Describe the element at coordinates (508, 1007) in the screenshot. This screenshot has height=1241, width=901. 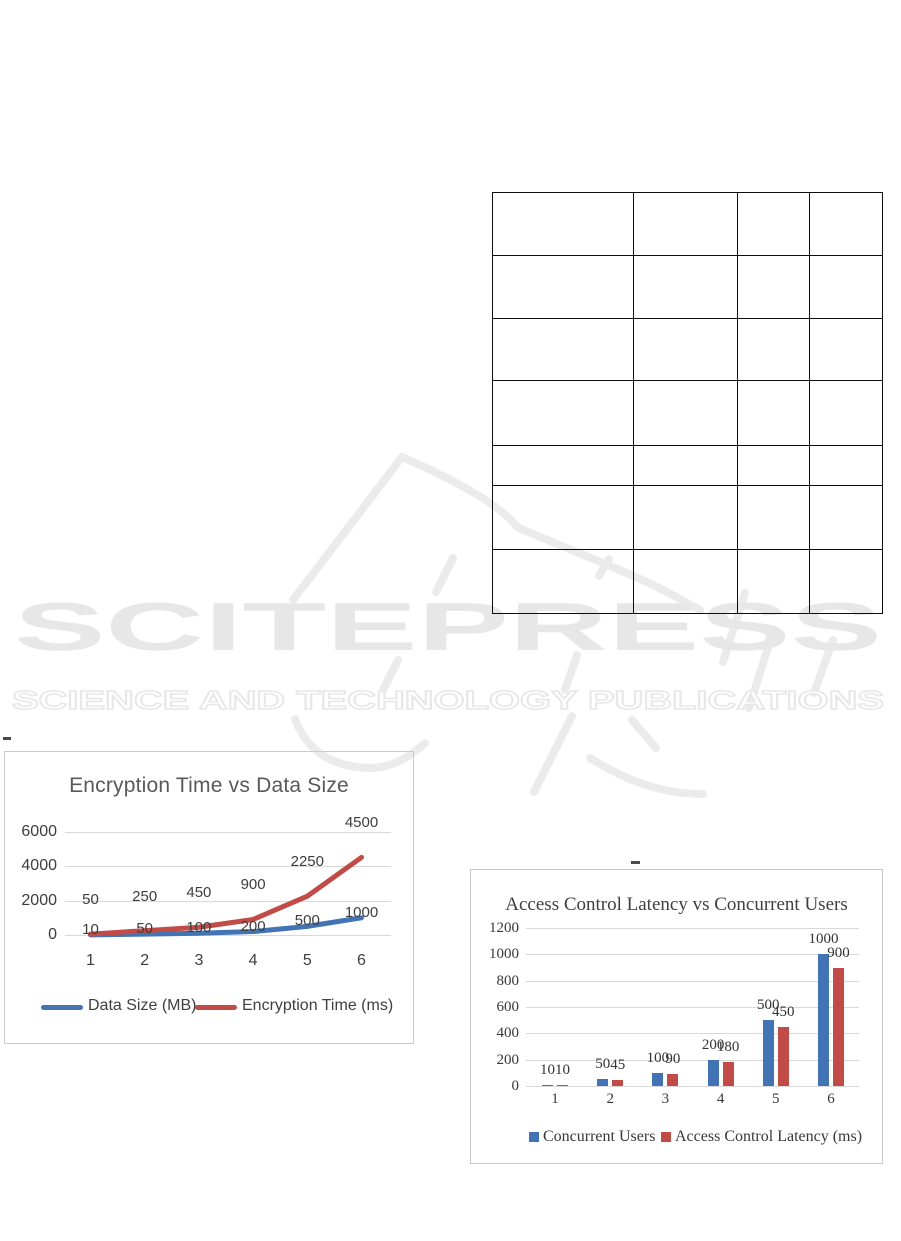
I see `y-axis-label: 600` at that location.